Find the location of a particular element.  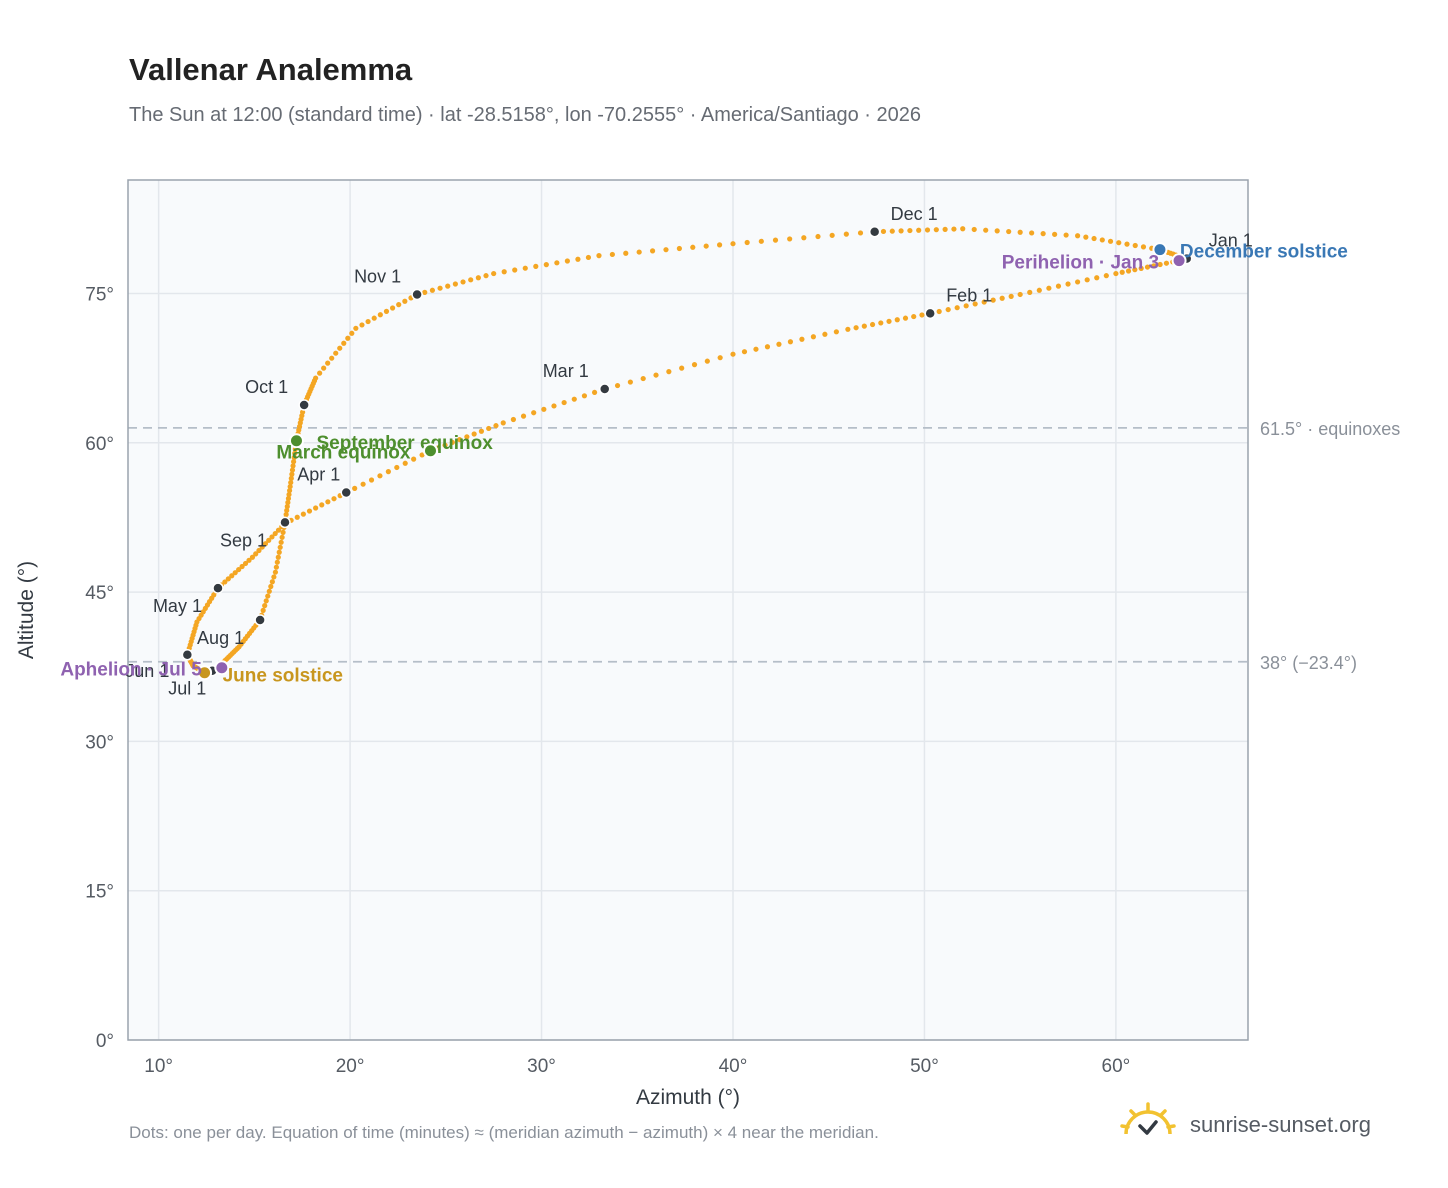

month-marker-label: May 1 is located at coordinates (177, 606).